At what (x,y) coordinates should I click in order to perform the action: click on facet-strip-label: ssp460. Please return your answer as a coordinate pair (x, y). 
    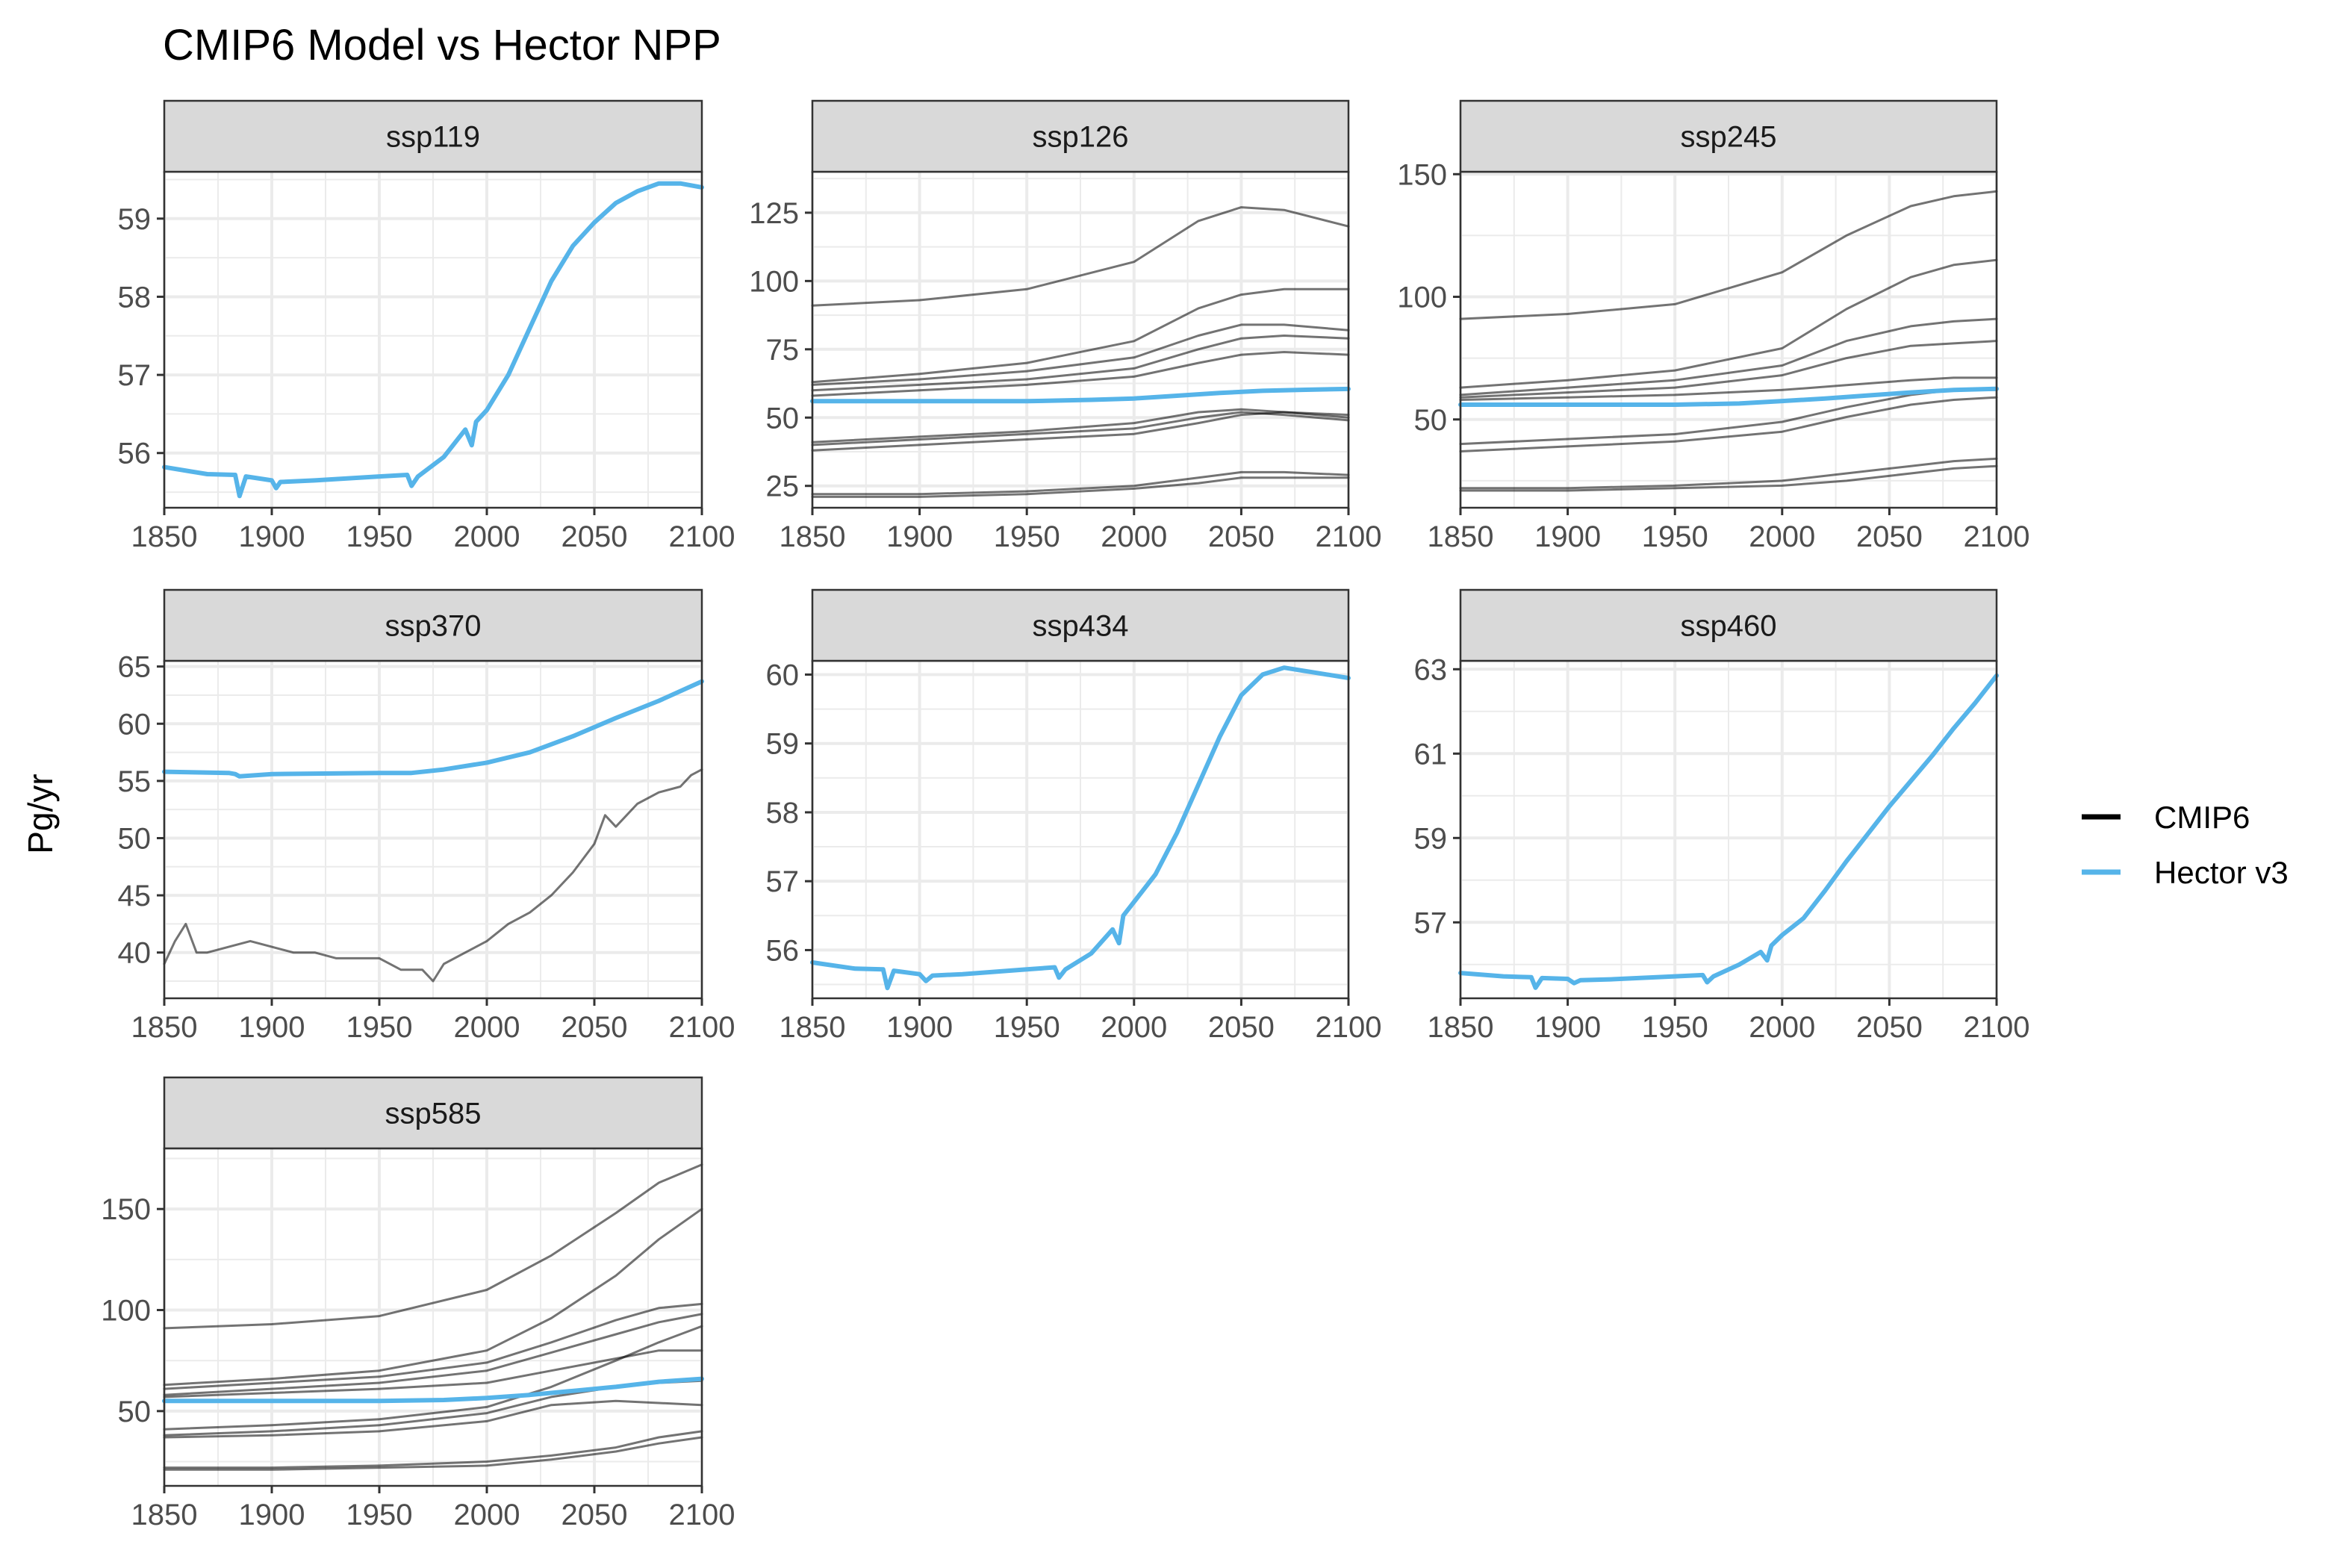
    Looking at the image, I should click on (1729, 626).